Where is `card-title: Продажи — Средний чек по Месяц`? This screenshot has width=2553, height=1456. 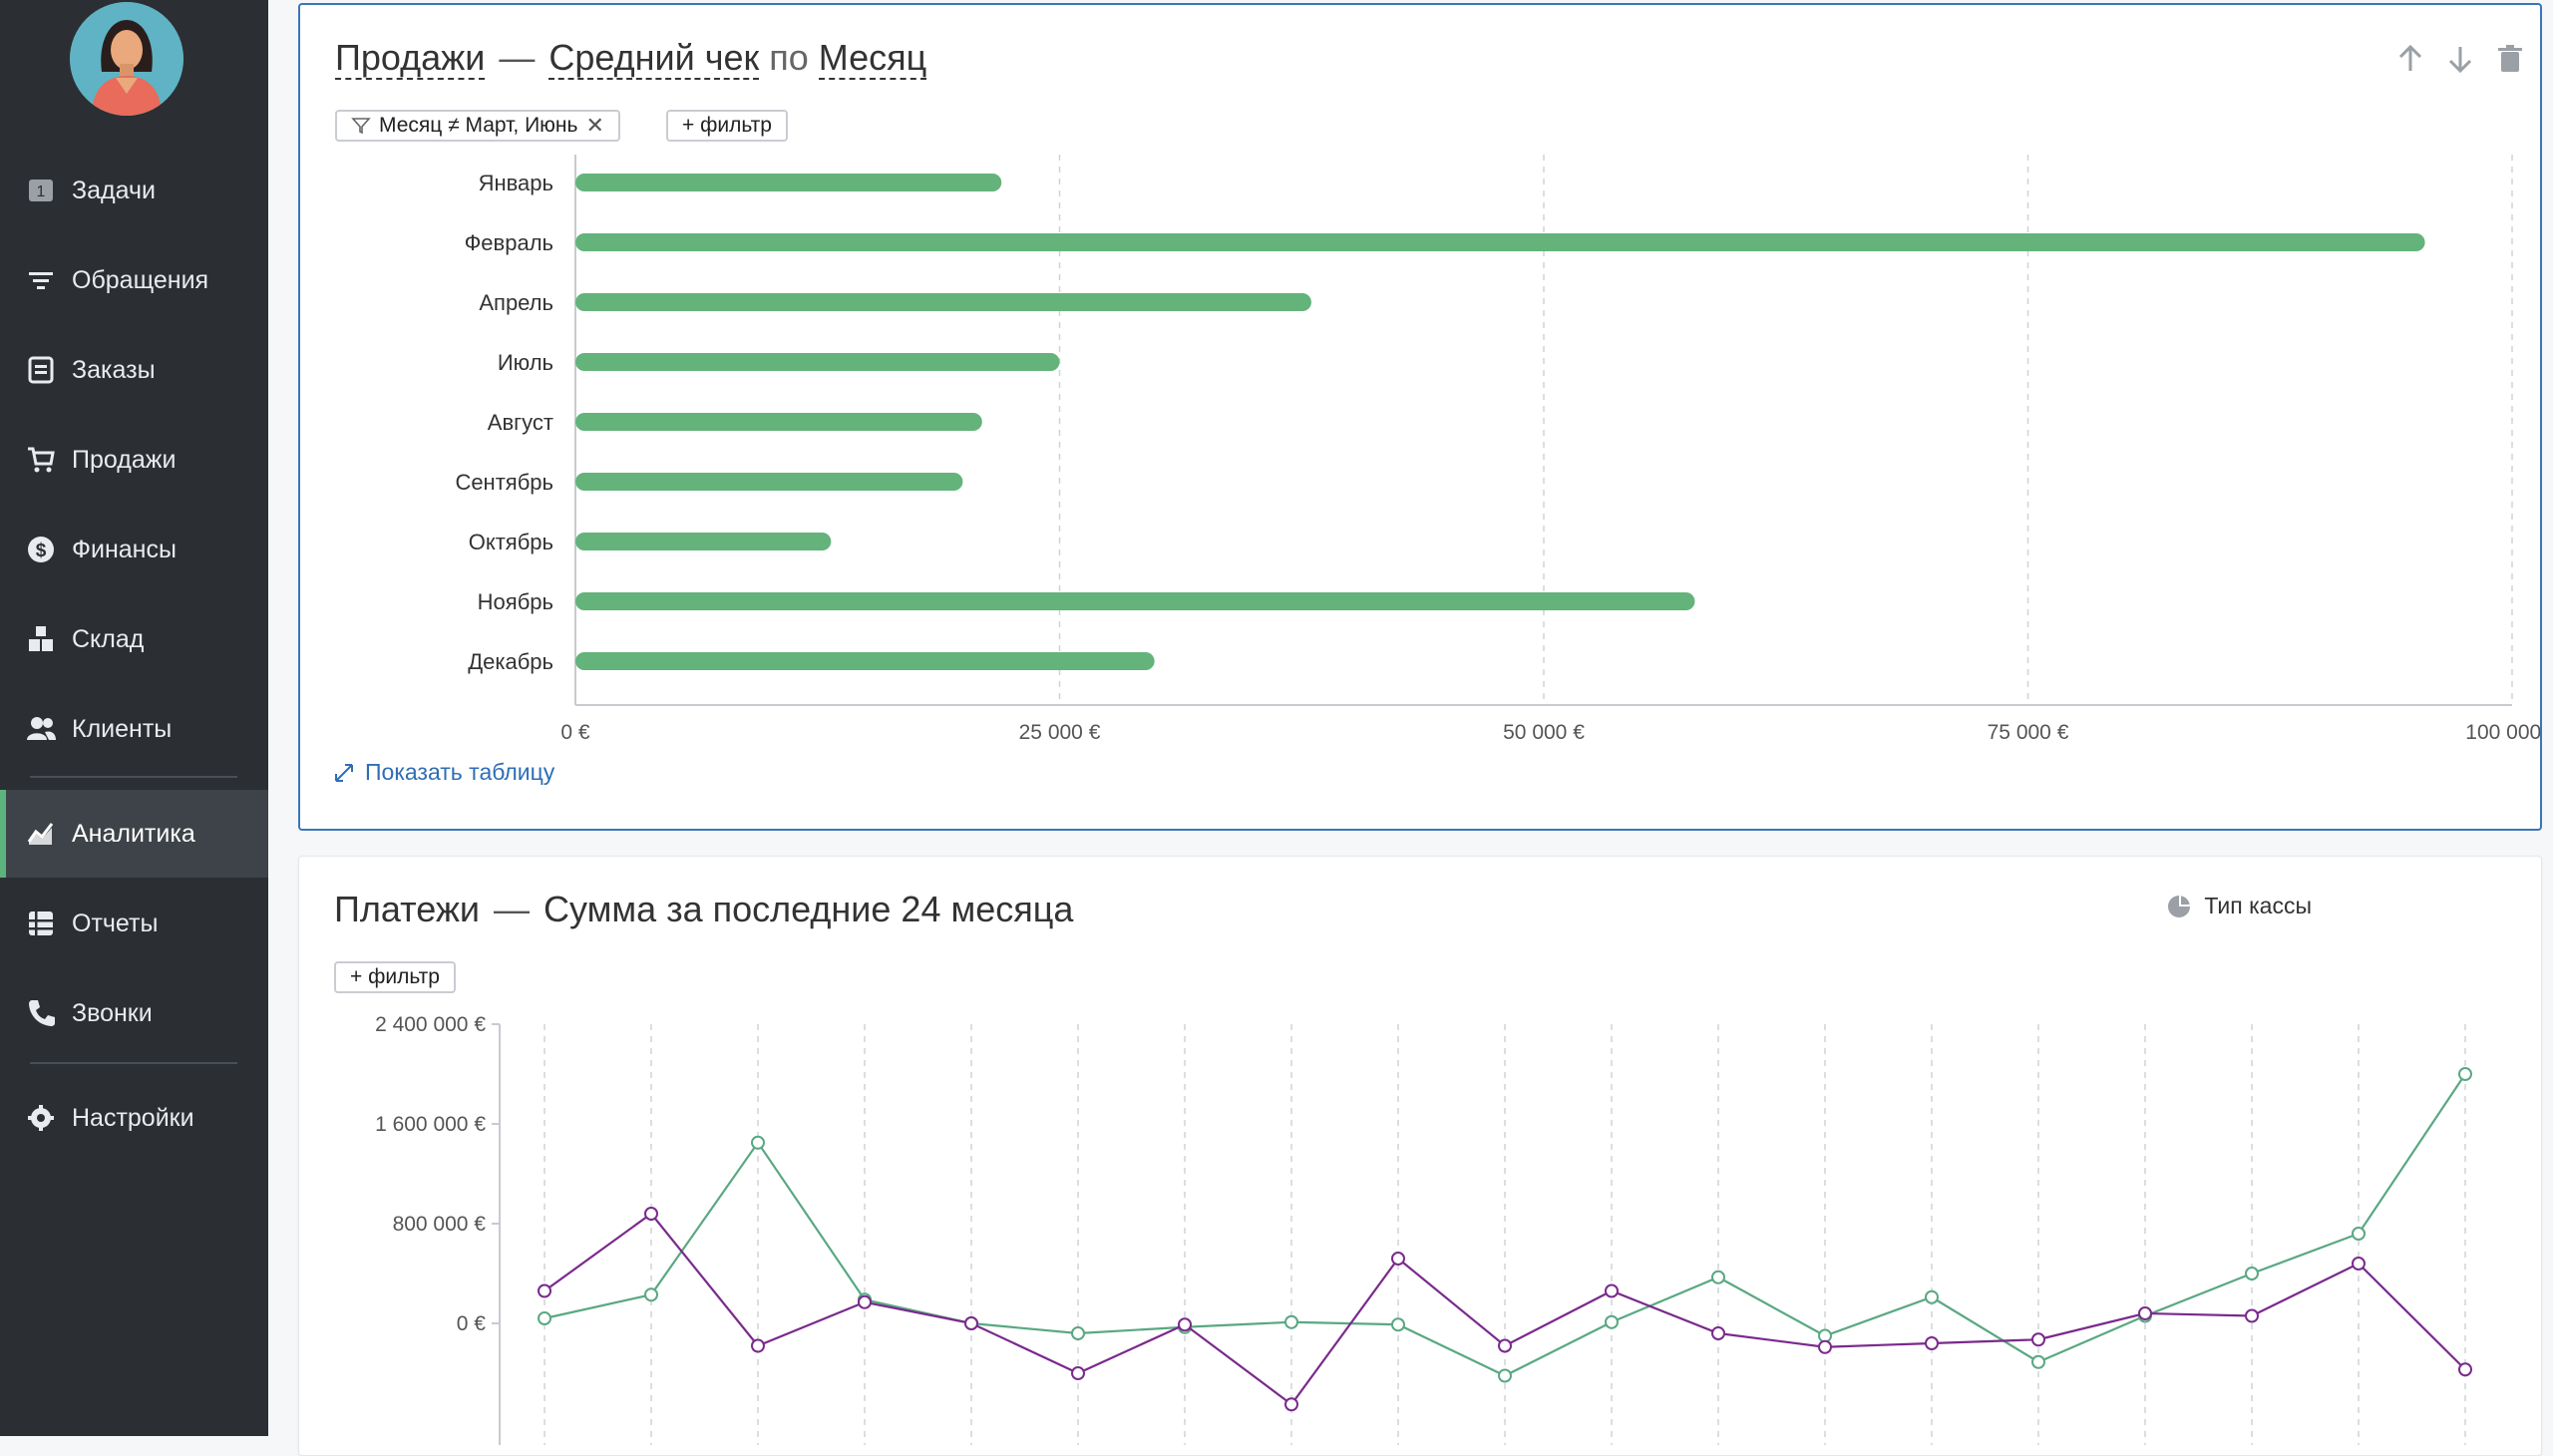 card-title: Продажи — Средний чек по Месяц is located at coordinates (631, 58).